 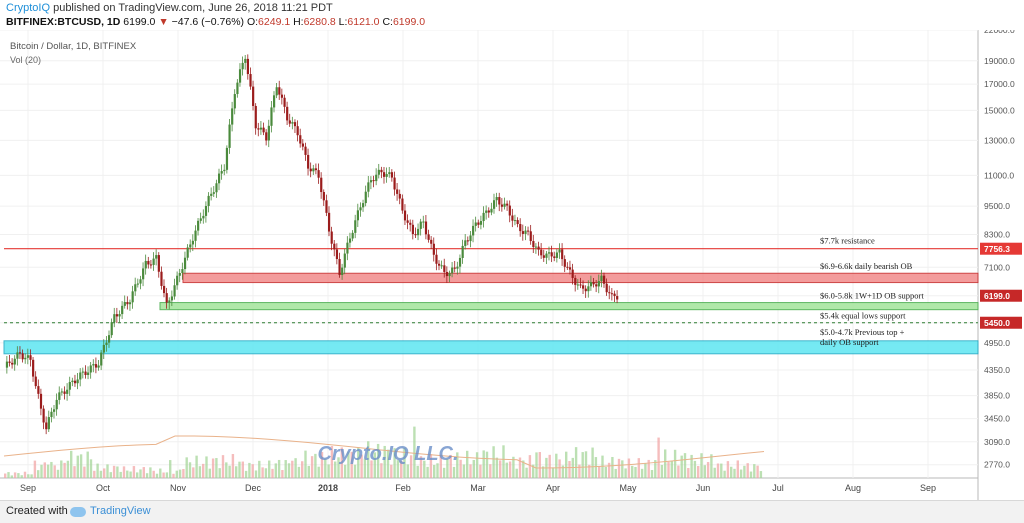 What do you see at coordinates (866, 266) in the screenshot?
I see `bearish-ob-label: $6.9-6.6k daily bearish OB` at bounding box center [866, 266].